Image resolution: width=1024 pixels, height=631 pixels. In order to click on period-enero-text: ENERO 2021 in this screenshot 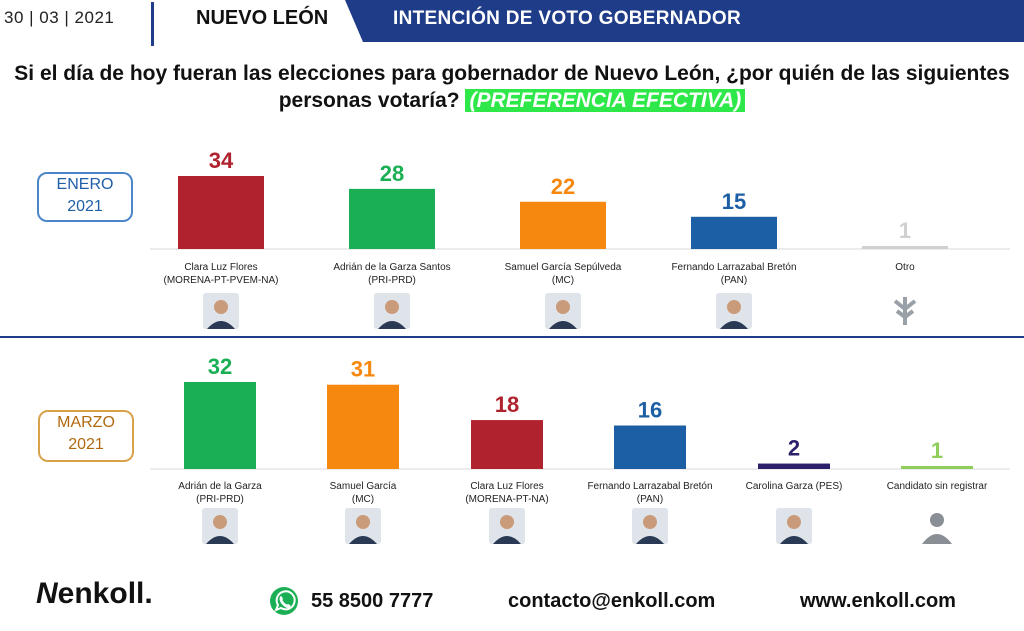, I will do `click(85, 196)`.